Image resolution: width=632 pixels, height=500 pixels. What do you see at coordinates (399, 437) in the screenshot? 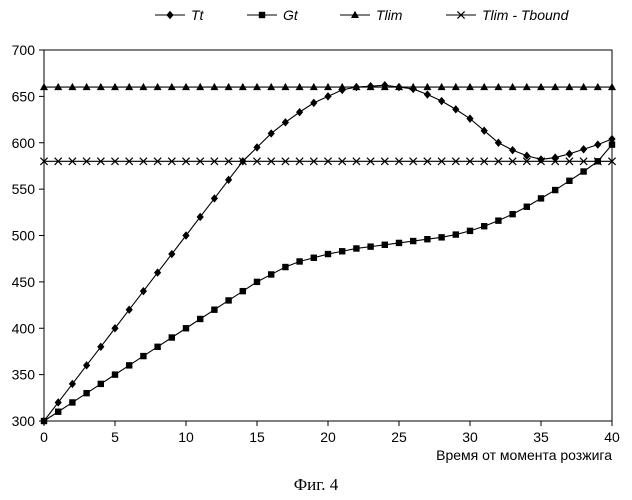
I see `x-tick-label: 25` at bounding box center [399, 437].